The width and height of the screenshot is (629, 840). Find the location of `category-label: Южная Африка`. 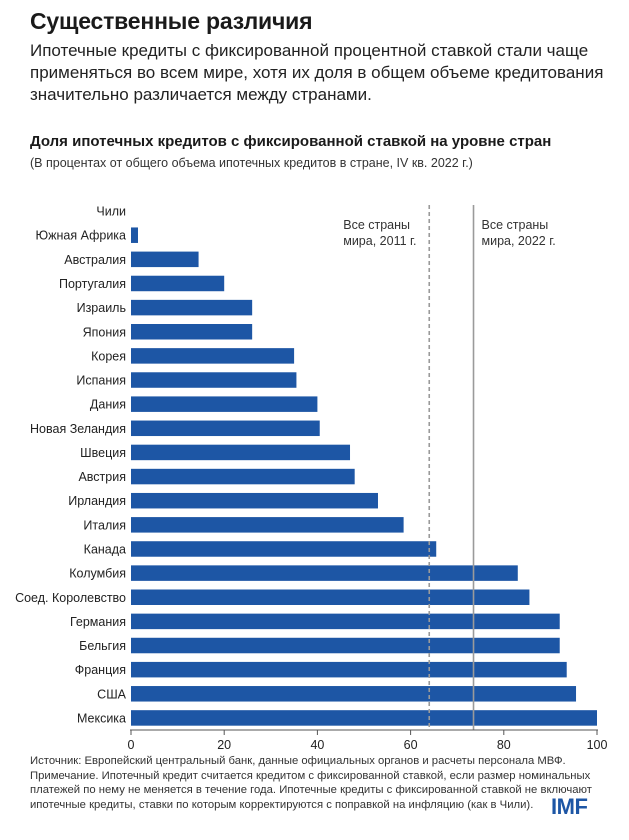

category-label: Южная Африка is located at coordinates (81, 236).